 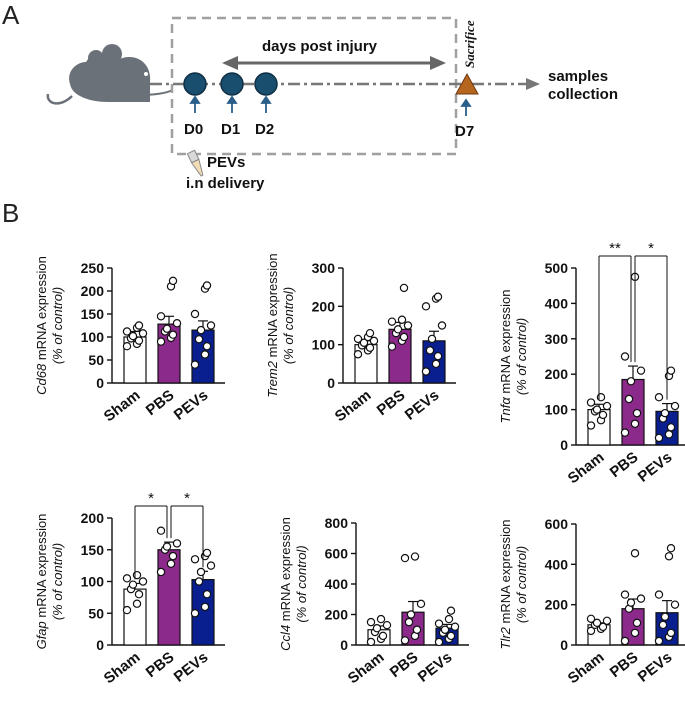 I want to click on days-post-injury-arrow, so click(x=334, y=63).